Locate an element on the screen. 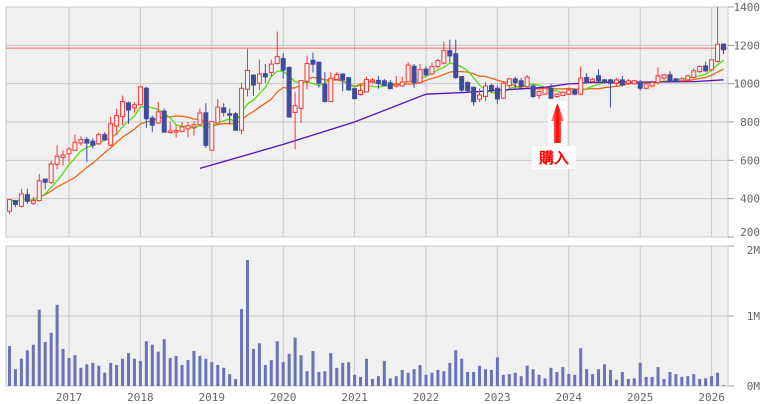 This screenshot has width=763, height=404. year-label: 2021 is located at coordinates (354, 397).